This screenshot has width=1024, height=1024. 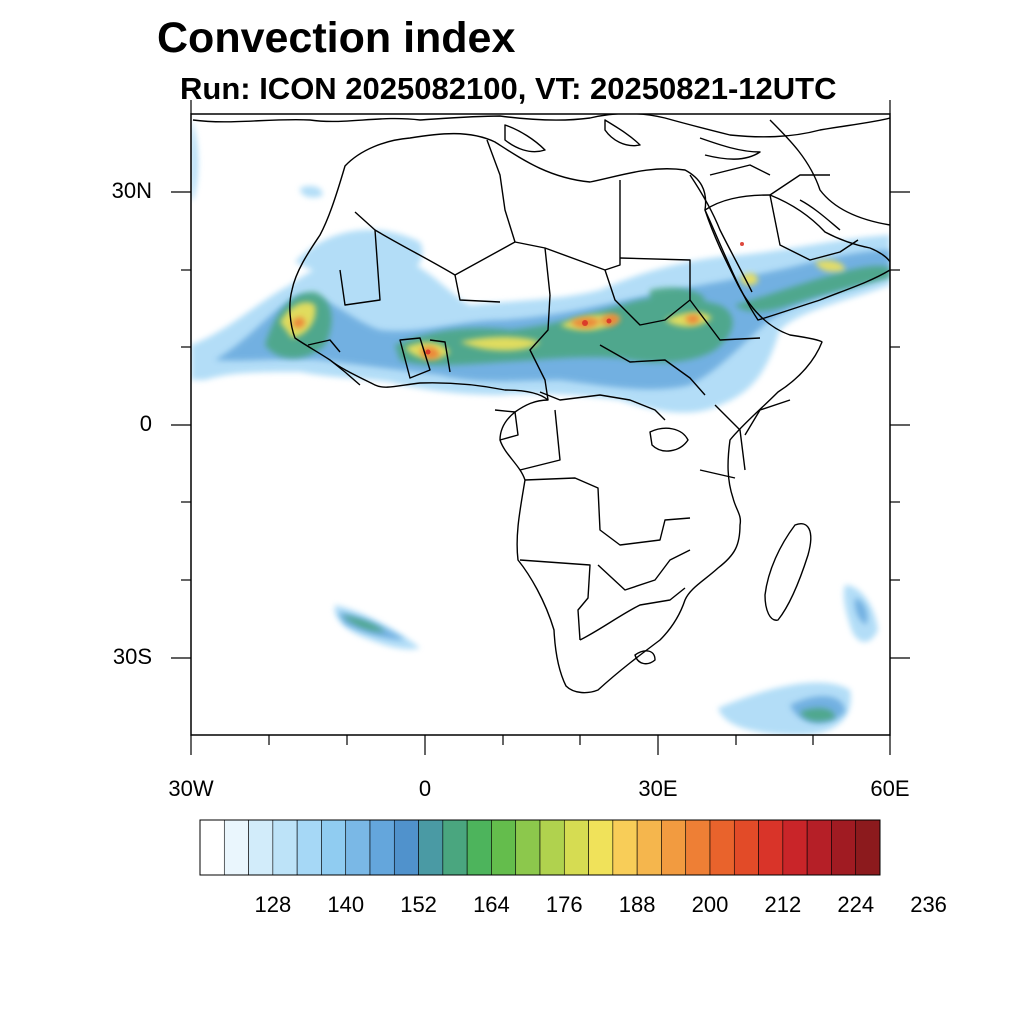 I want to click on lon-label-0: 0, so click(x=425, y=788).